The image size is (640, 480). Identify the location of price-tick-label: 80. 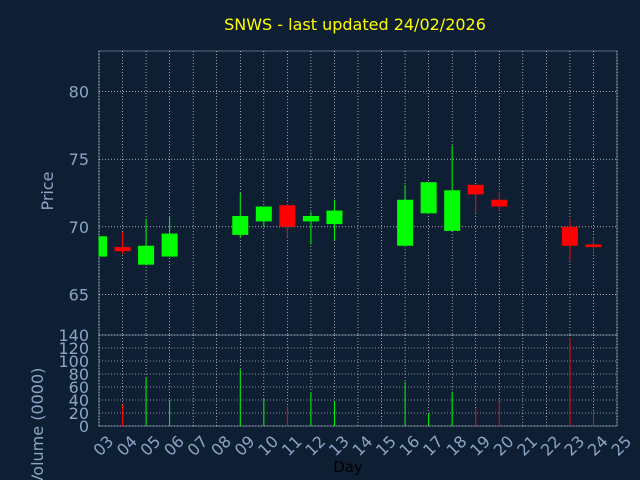
(79, 92).